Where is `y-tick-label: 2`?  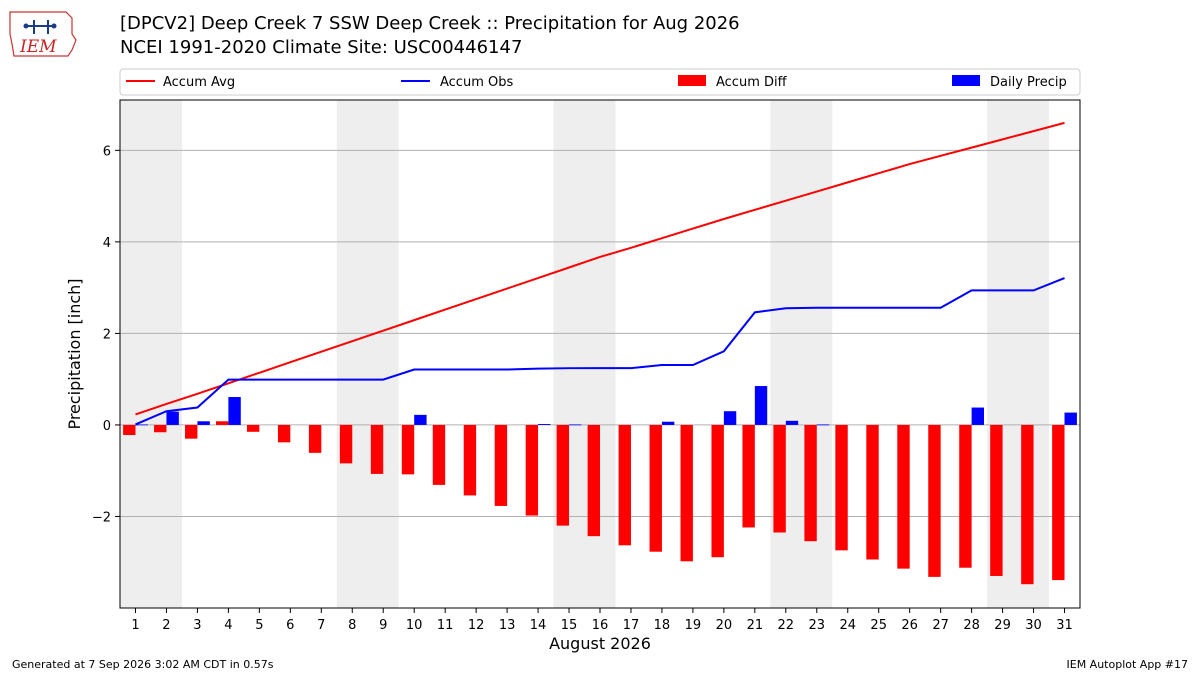 y-tick-label: 2 is located at coordinates (107, 334).